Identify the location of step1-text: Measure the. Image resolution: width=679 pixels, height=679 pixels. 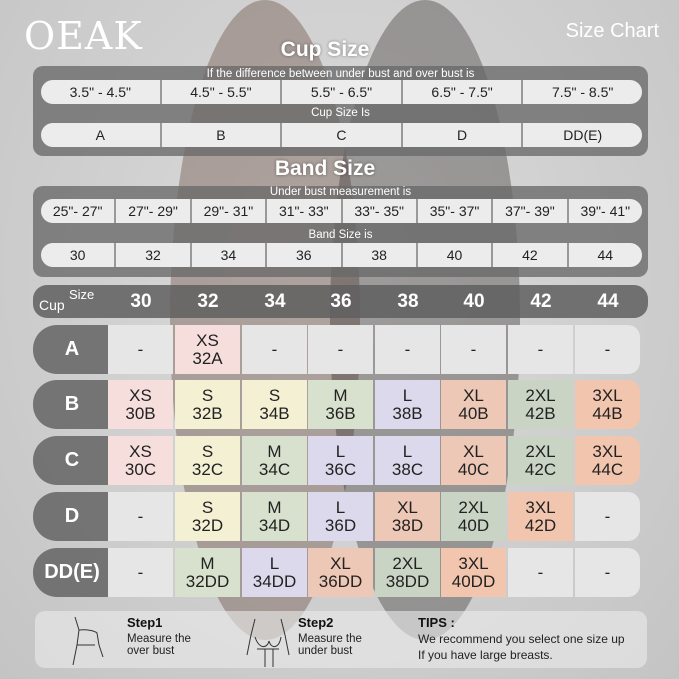
(159, 639).